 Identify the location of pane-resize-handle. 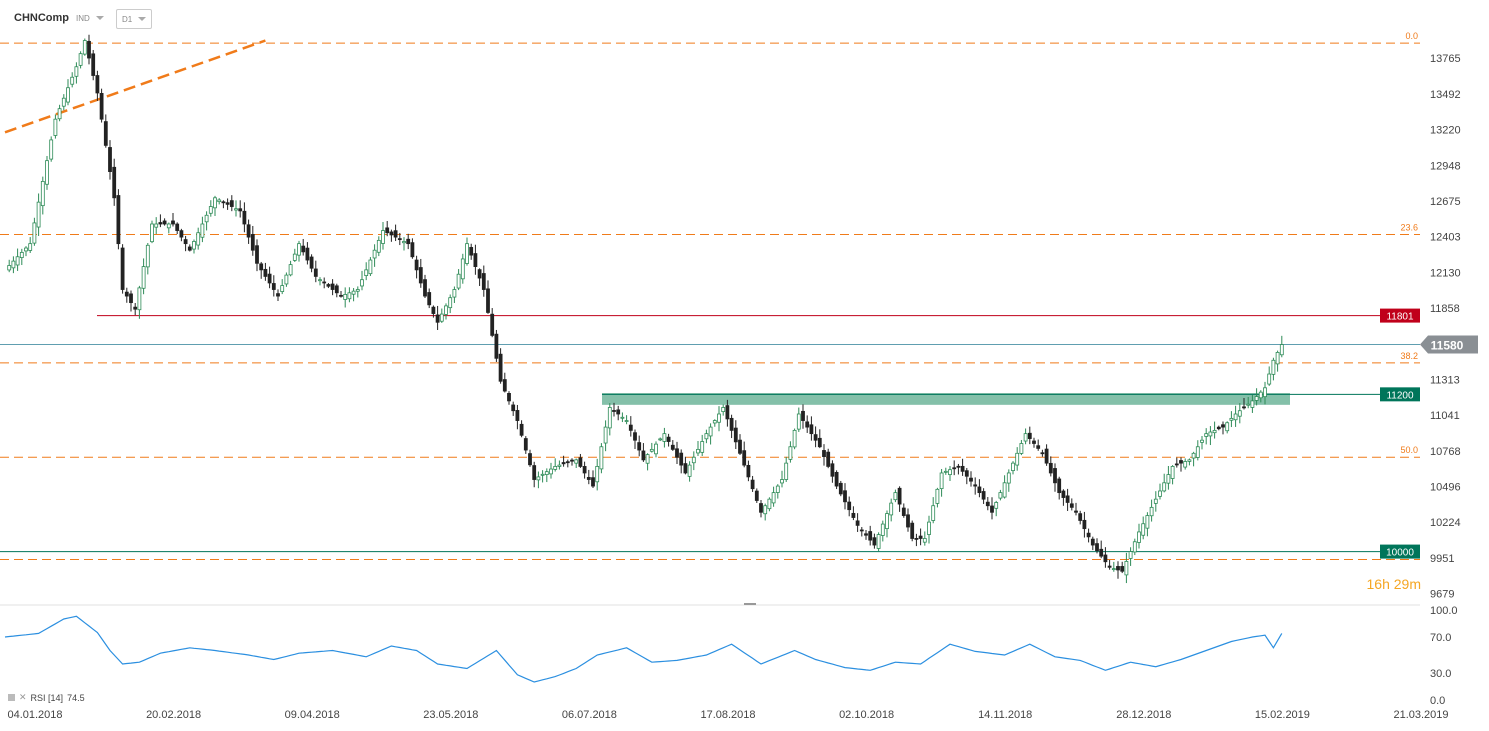
(750, 604).